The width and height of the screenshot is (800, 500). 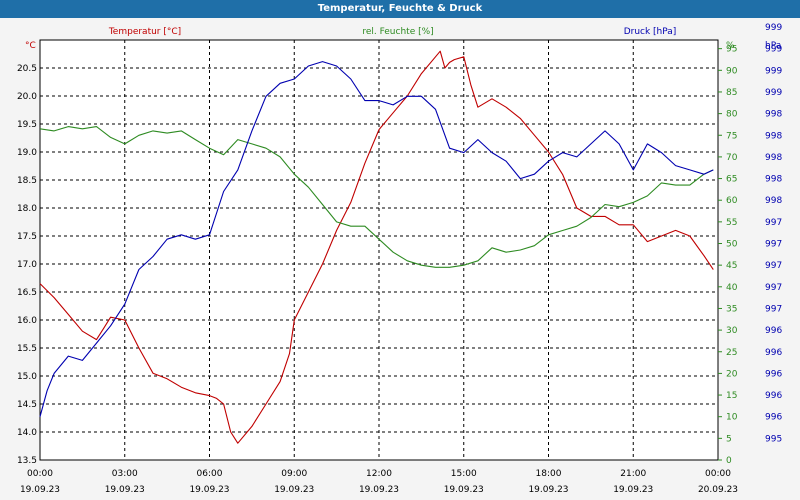 I want to click on pressure-axis-title: Druck [hPa], so click(x=650, y=32).